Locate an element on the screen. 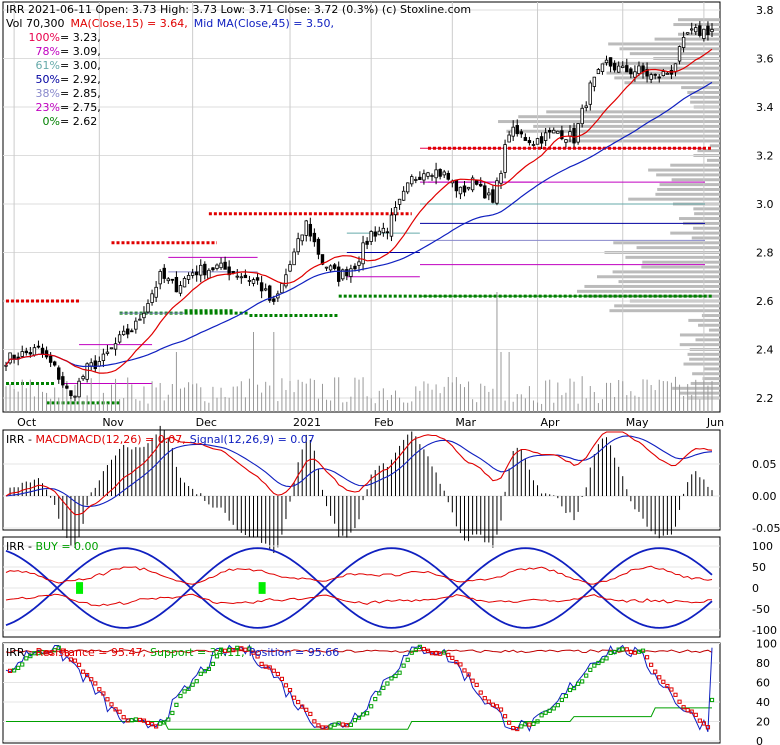 The width and height of the screenshot is (780, 745). ma15-label: MA(Close,15) = 3.64, is located at coordinates (128, 23).